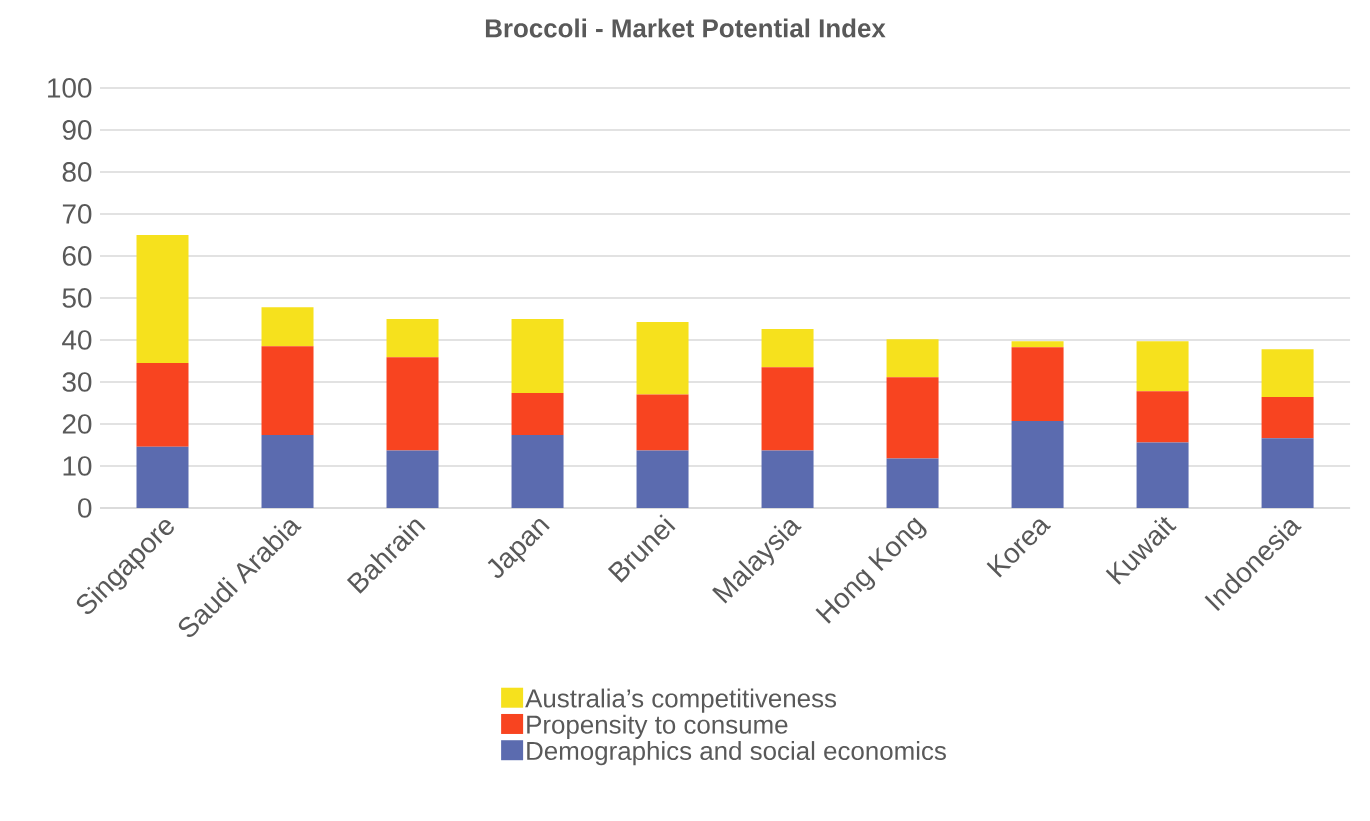 Image resolution: width=1370 pixels, height=821 pixels. Describe the element at coordinates (77, 130) in the screenshot. I see `y-tick-label: 90` at that location.